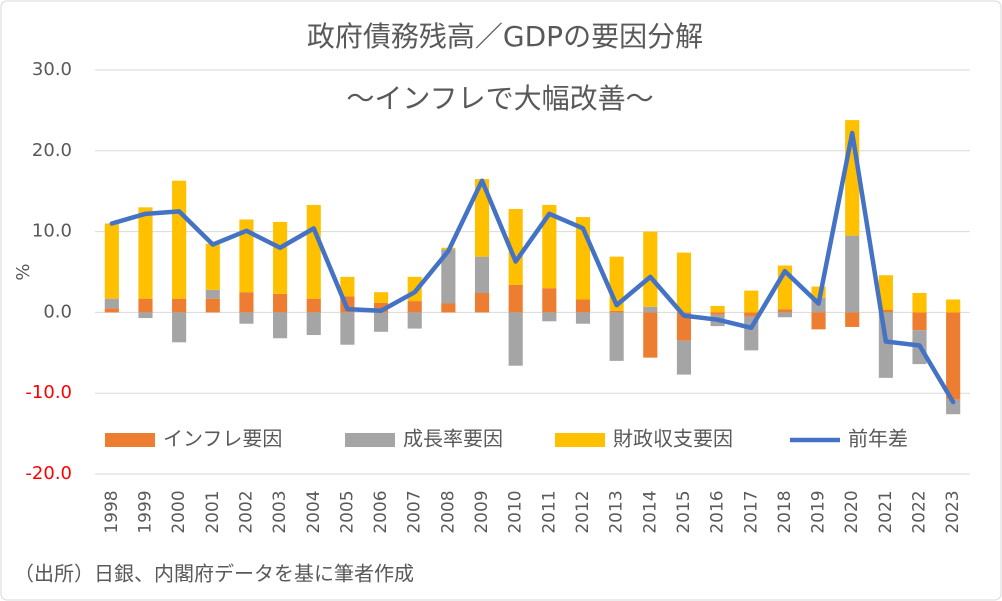 The image size is (1002, 601). Describe the element at coordinates (549, 511) in the screenshot. I see `x-tick-label: 2011` at that location.